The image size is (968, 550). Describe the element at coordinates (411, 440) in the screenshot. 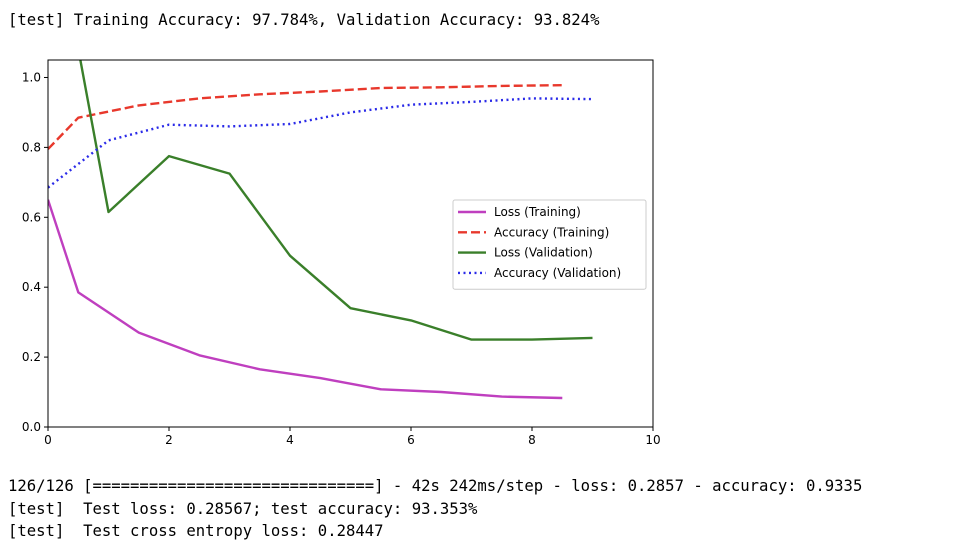

I see `x-tick-label: 6` at that location.